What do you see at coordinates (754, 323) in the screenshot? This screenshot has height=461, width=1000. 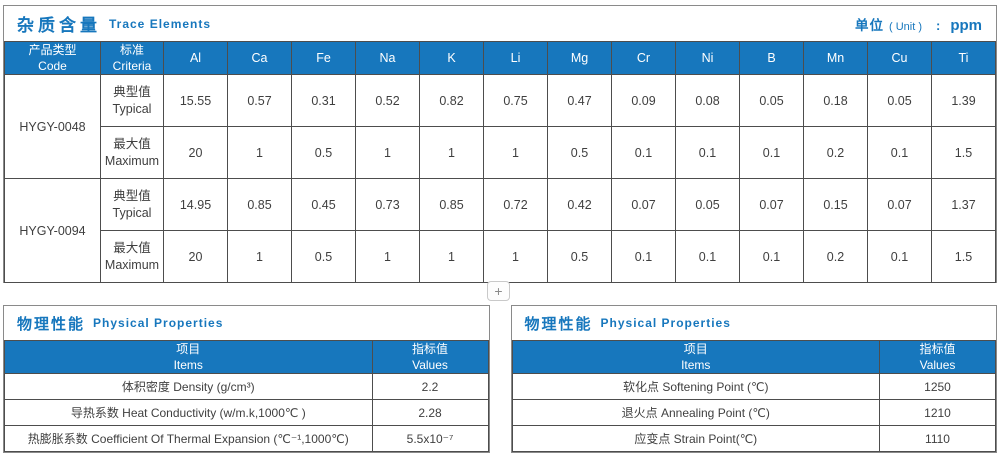 I see `physical-right-title: 物理性能 Physical Properties` at bounding box center [754, 323].